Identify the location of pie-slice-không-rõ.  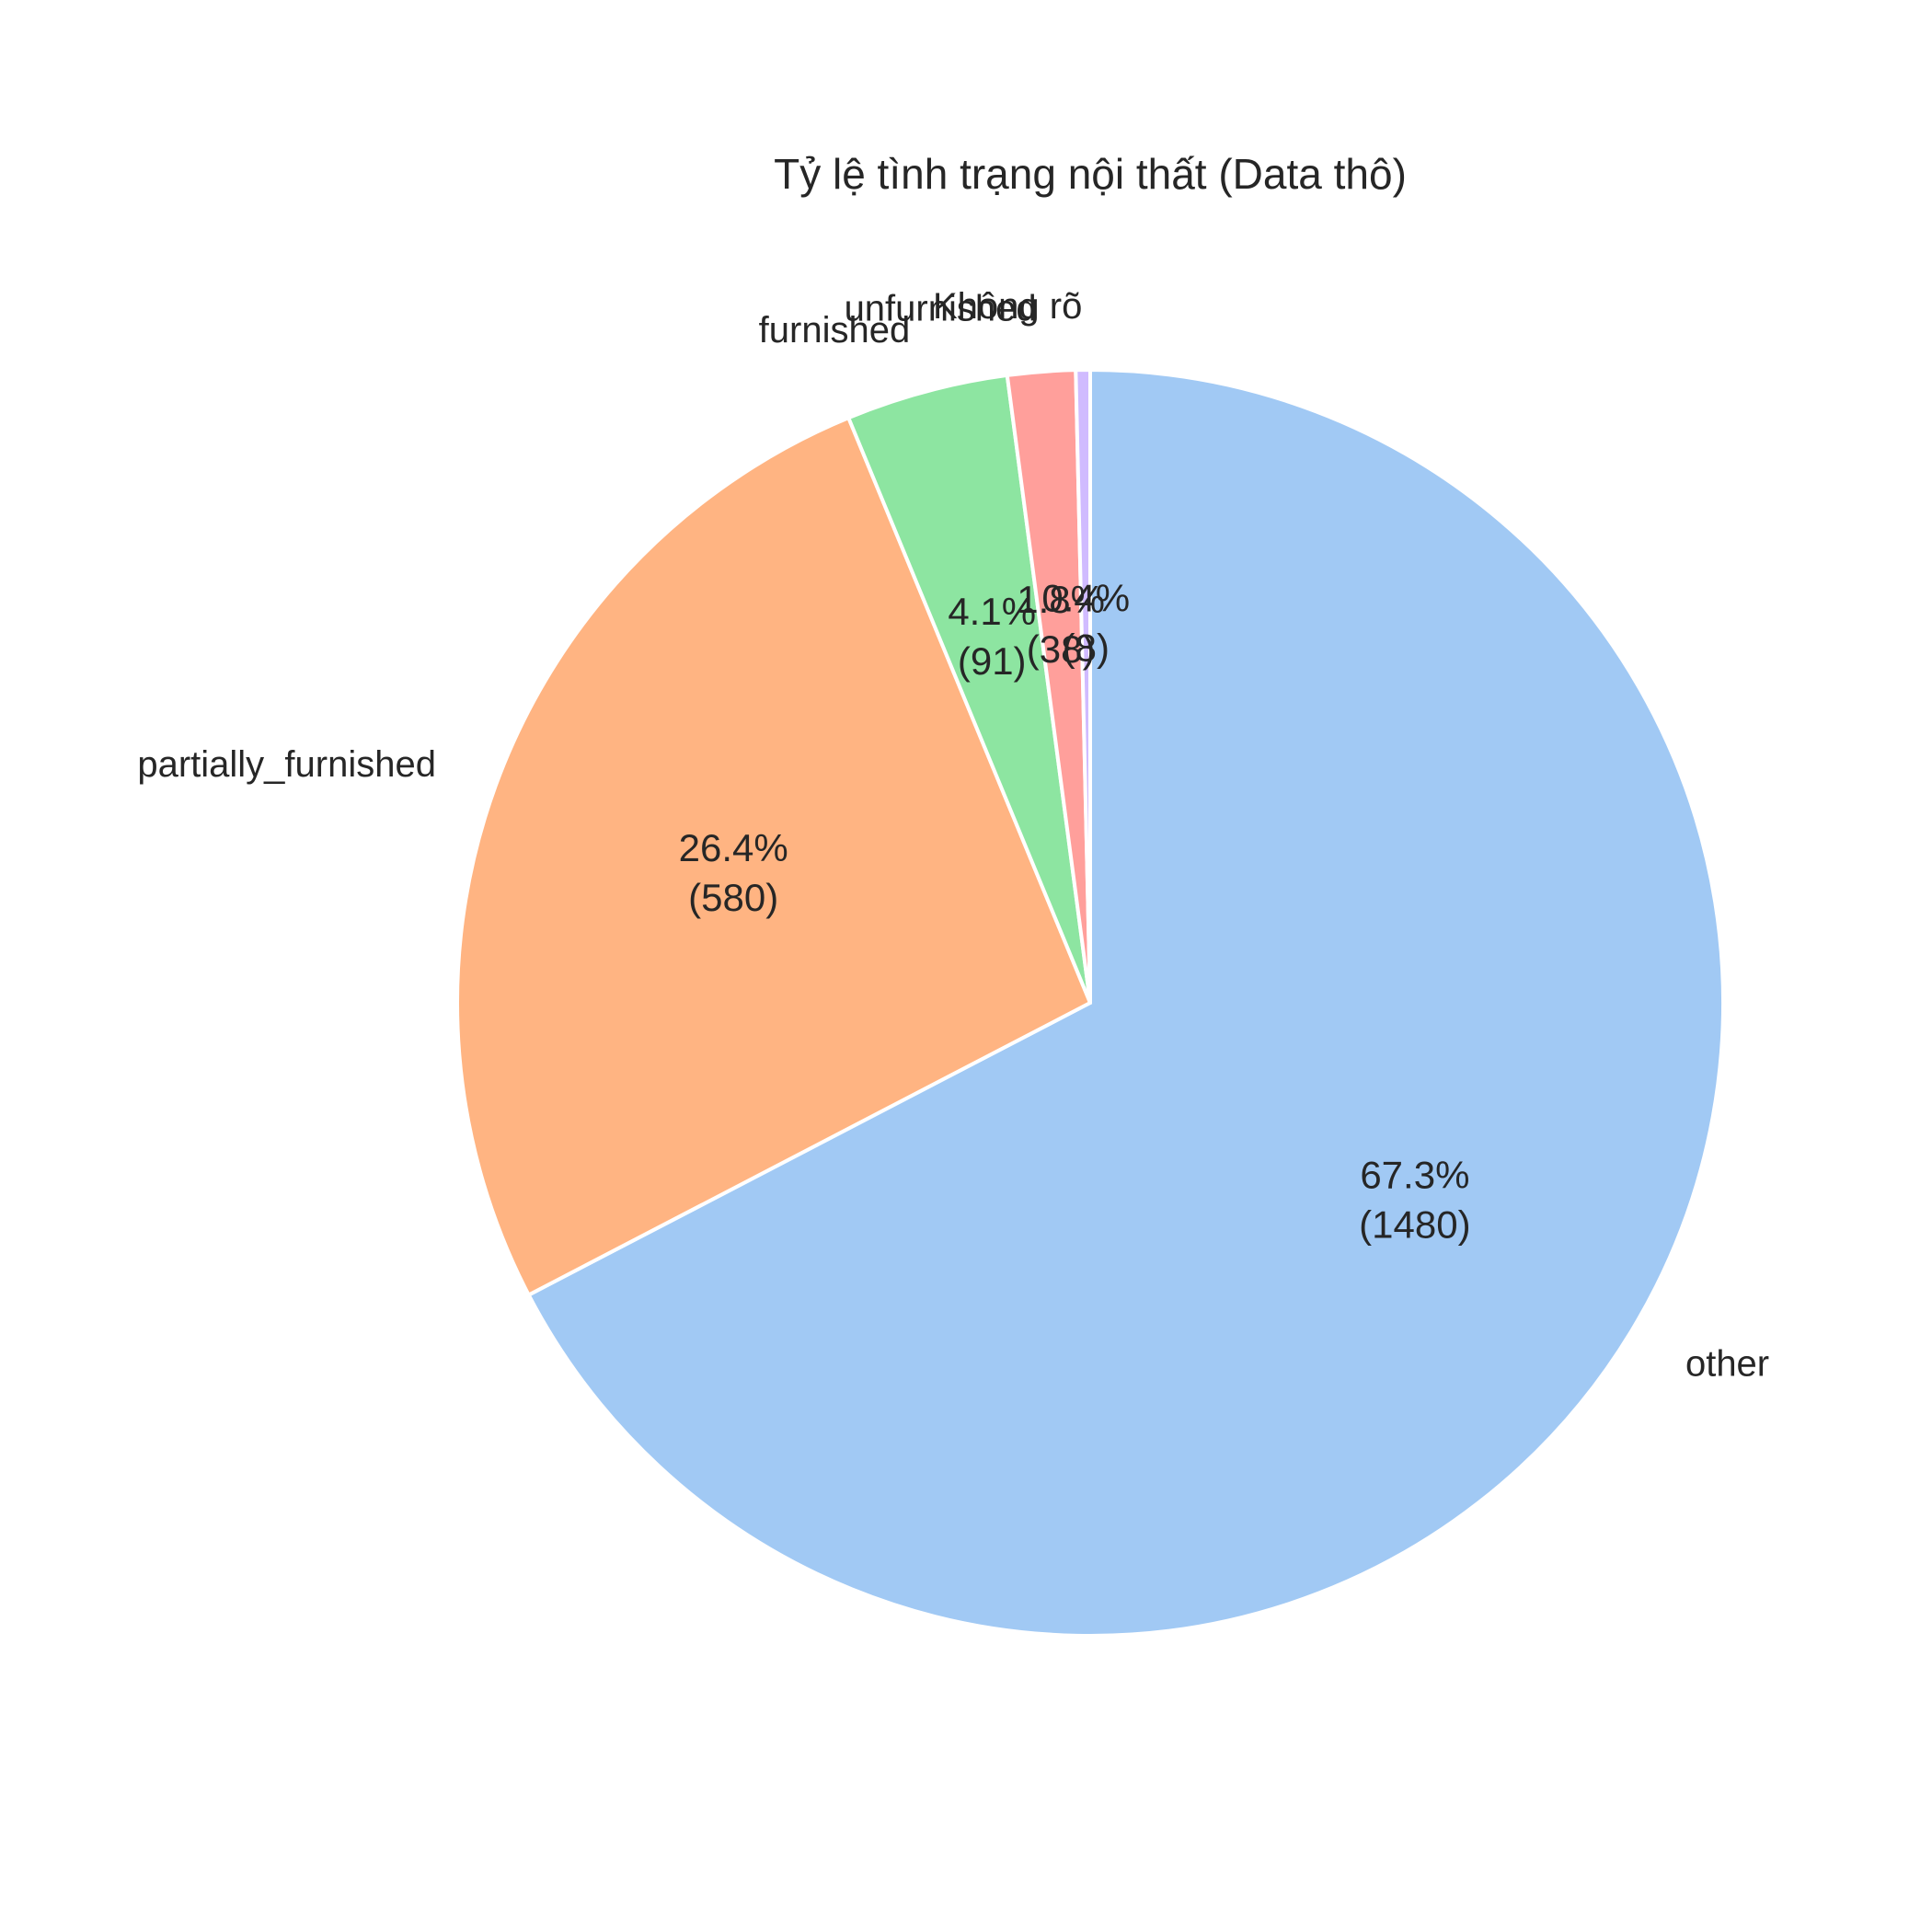
(1083, 686).